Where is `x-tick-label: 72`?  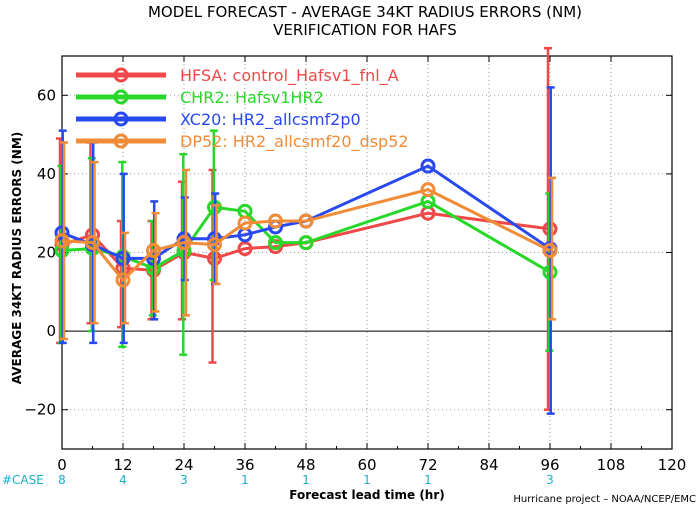 x-tick-label: 72 is located at coordinates (427, 465).